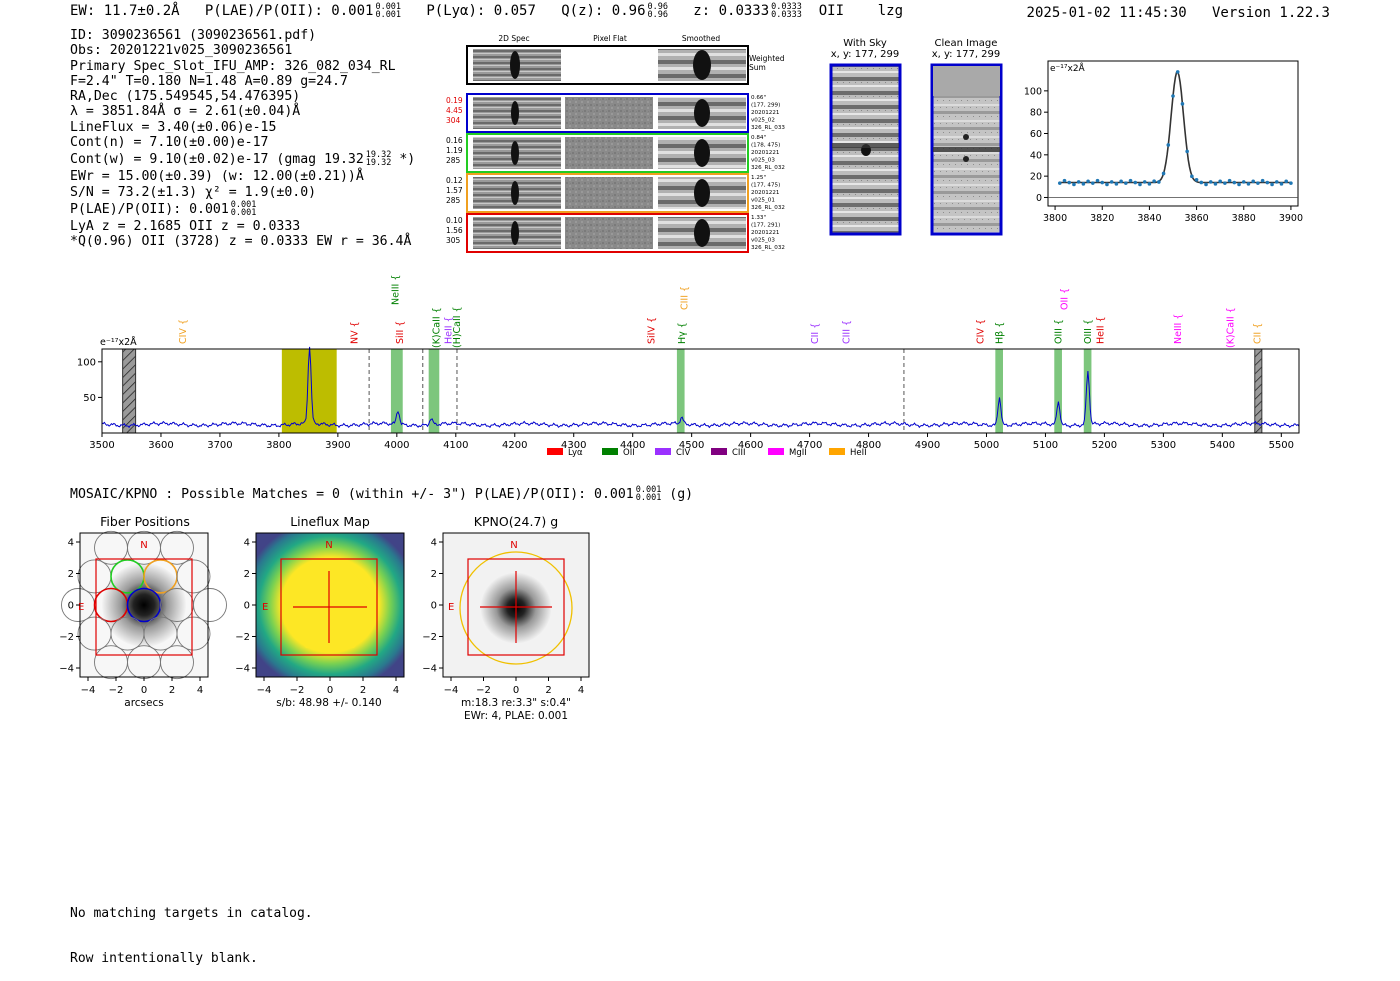 This screenshot has height=981, width=1400. What do you see at coordinates (396, 391) in the screenshot?
I see `spectrum-line-band` at bounding box center [396, 391].